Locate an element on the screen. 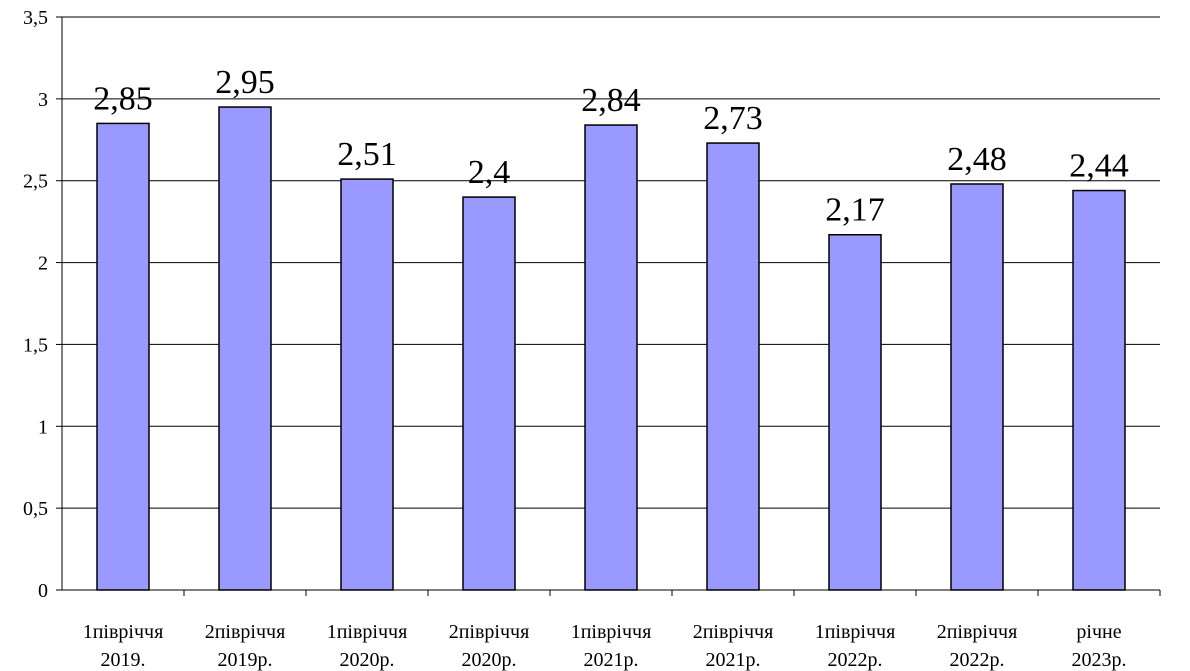 The height and width of the screenshot is (671, 1190). y-tick-label: 2 is located at coordinates (43, 264).